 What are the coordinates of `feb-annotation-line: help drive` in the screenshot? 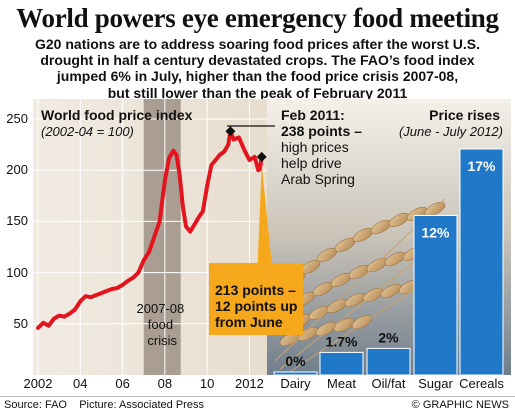 It's located at (311, 163).